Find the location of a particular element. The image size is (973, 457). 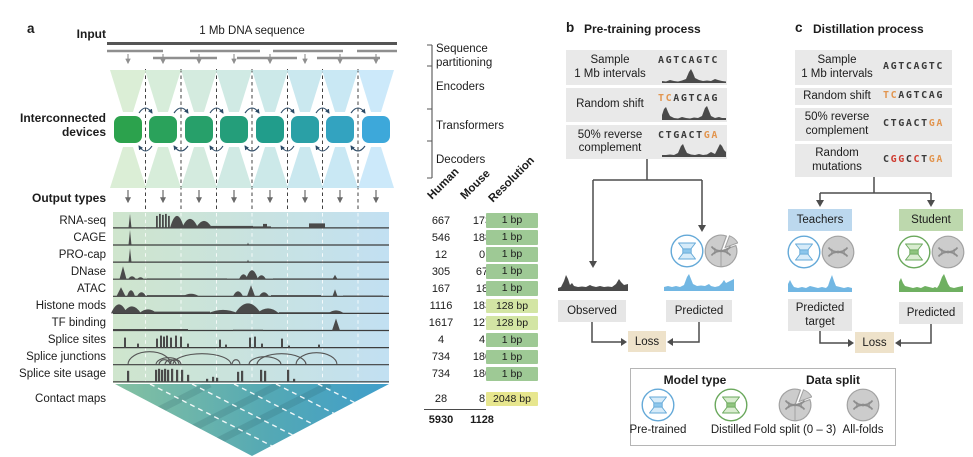

human-count: 12 is located at coordinates (441, 254).